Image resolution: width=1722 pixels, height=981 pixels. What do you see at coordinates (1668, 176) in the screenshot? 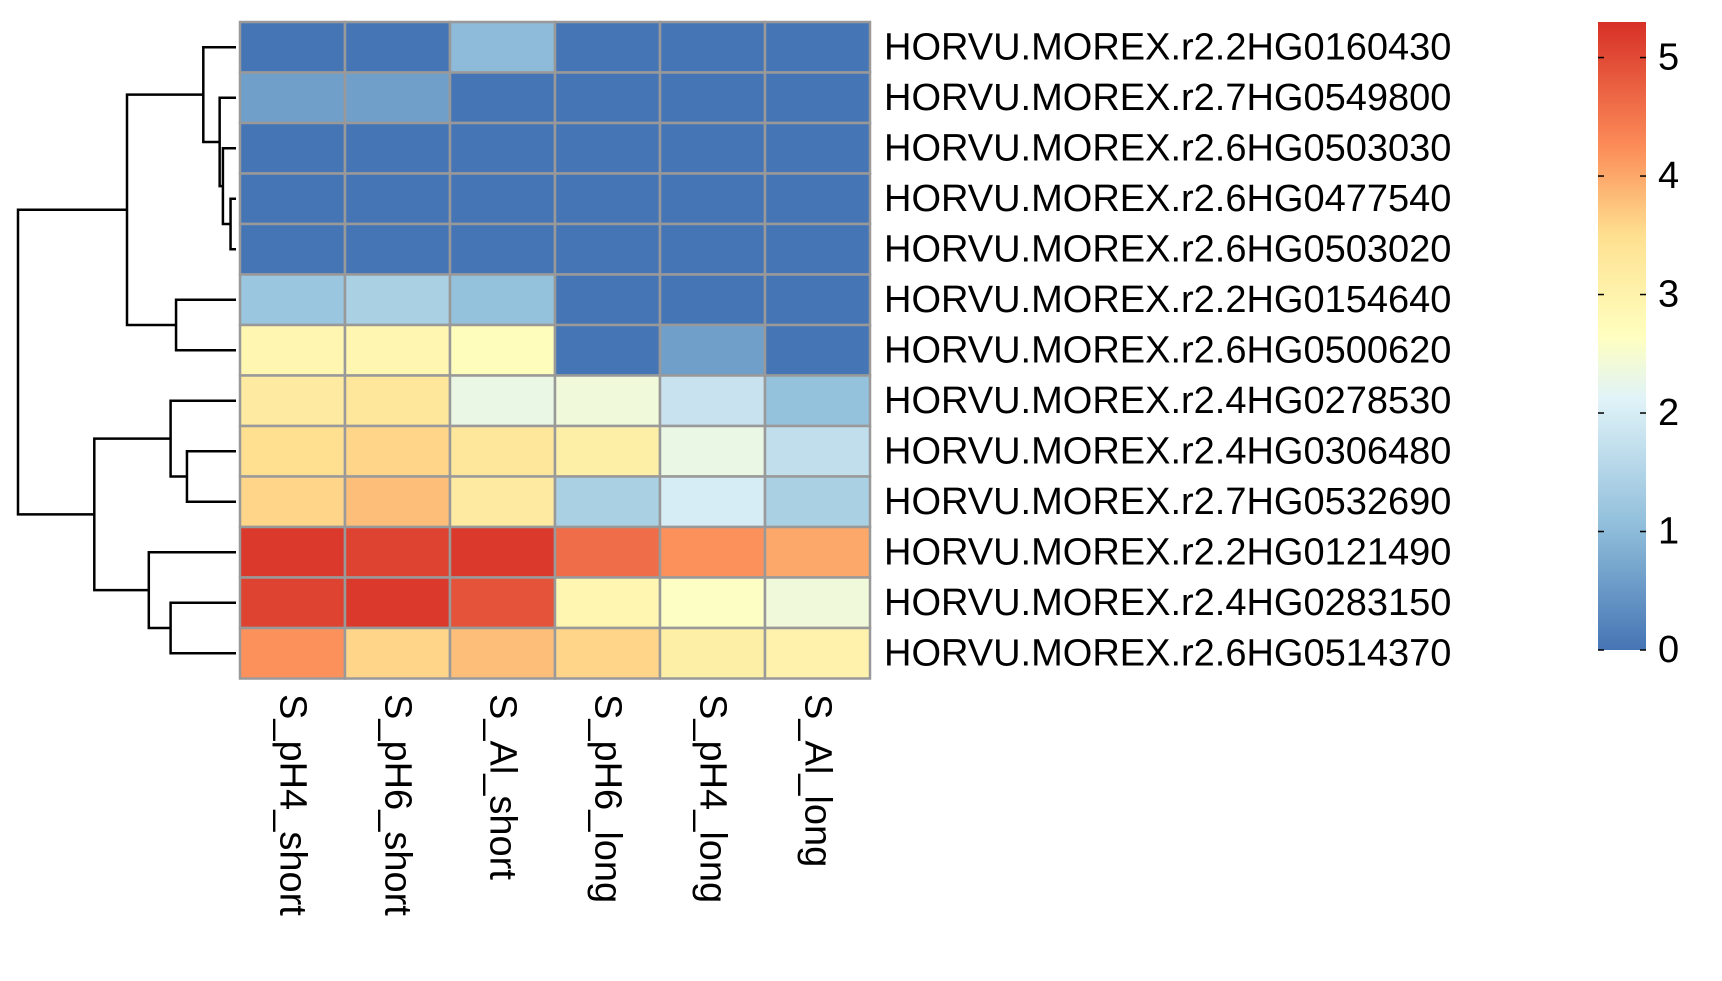
I see `legend-tick-label: 4` at bounding box center [1668, 176].